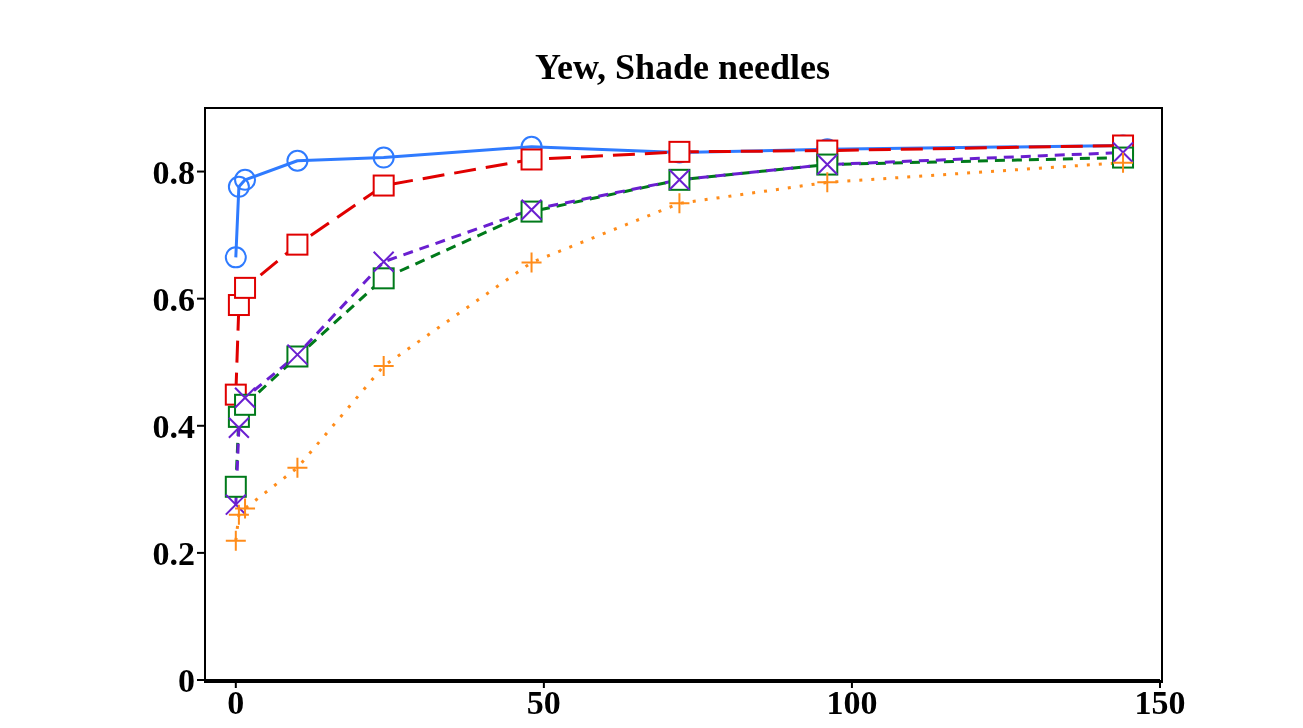 The image size is (1303, 728). What do you see at coordinates (1160, 703) in the screenshot?
I see `x-tick-label: 150` at bounding box center [1160, 703].